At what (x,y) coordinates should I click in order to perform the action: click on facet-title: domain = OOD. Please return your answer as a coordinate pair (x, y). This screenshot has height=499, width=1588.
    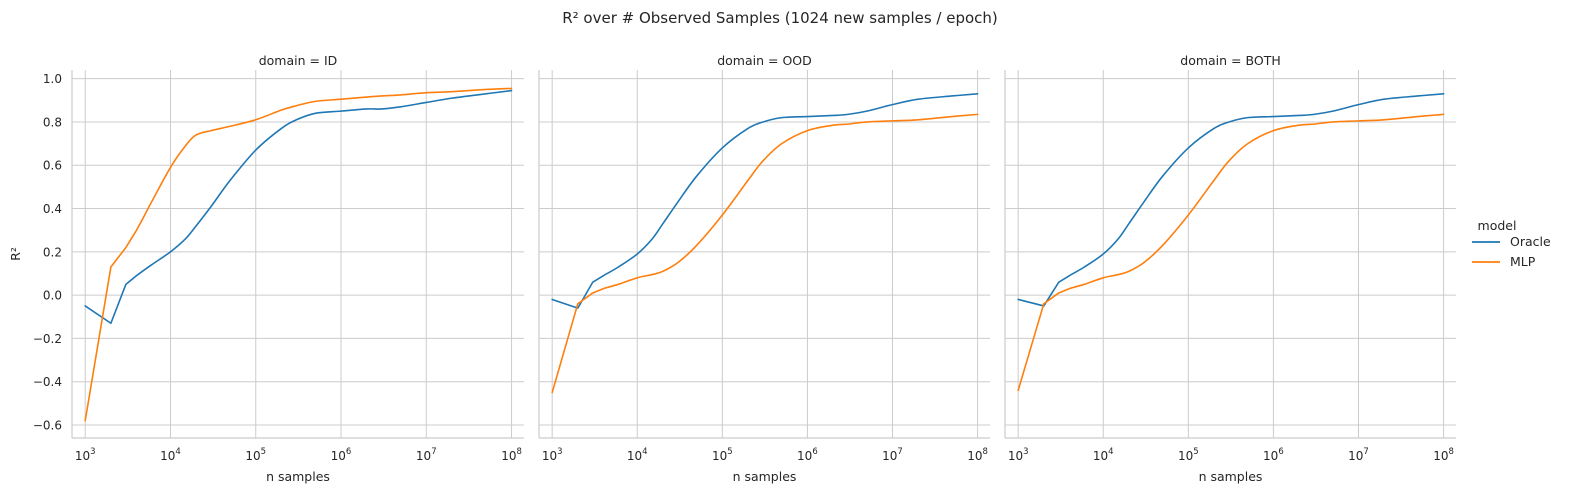
    Looking at the image, I should click on (764, 60).